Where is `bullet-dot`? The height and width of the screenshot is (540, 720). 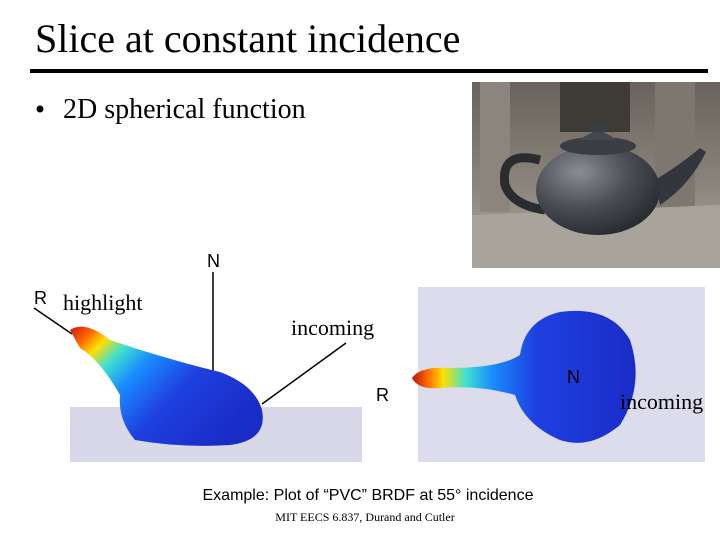 bullet-dot is located at coordinates (40, 109).